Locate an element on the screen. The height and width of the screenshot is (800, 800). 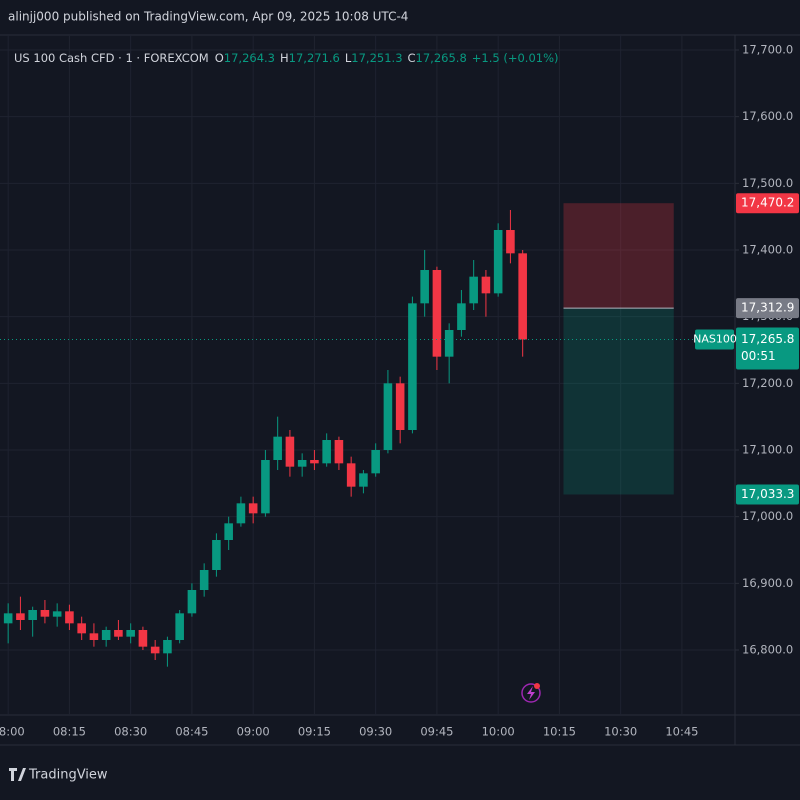
x-tick-label: 08:15 is located at coordinates (69, 732).